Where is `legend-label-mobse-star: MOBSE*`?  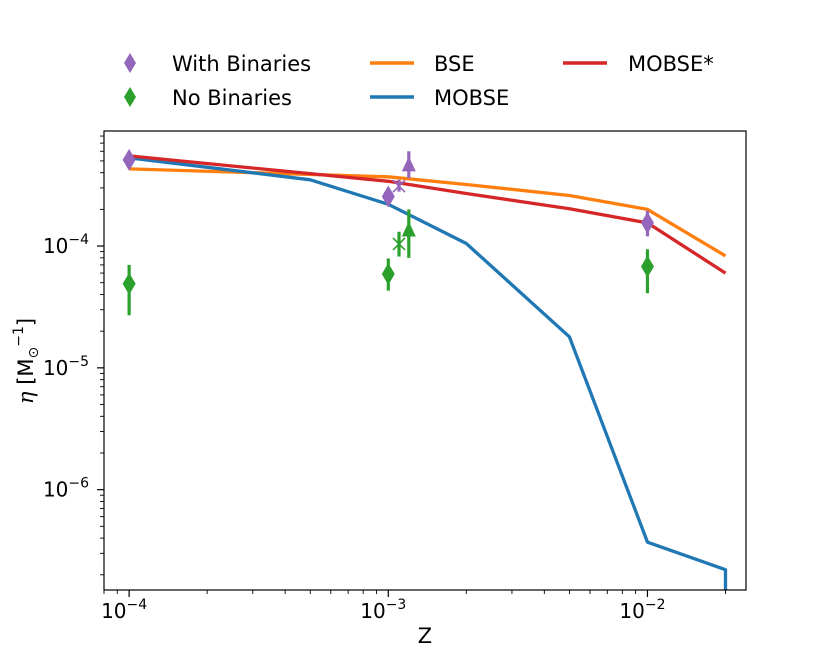
legend-label-mobse-star: MOBSE* is located at coordinates (671, 64).